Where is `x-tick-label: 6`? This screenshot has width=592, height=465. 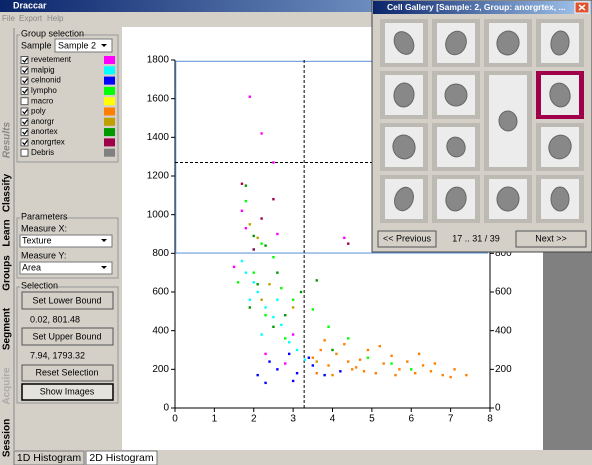
x-tick-label: 6 is located at coordinates (411, 419).